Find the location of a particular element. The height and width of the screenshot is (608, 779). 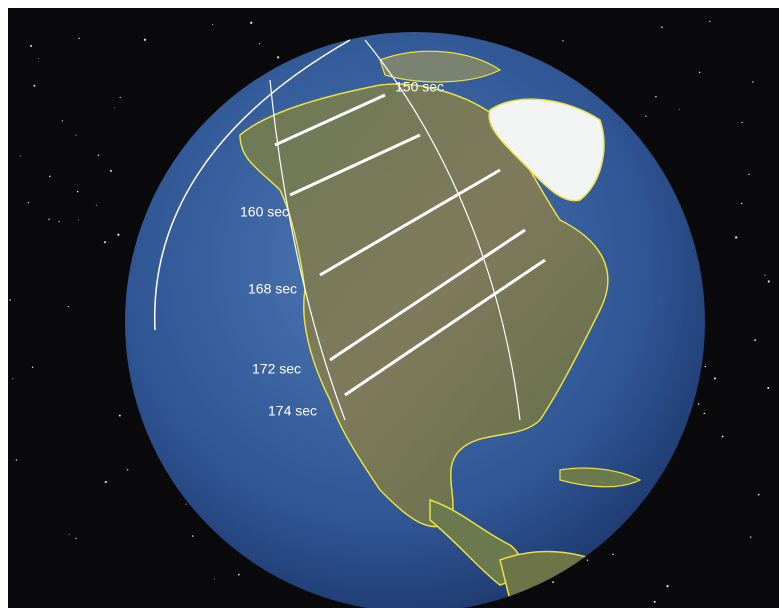

time-label: 168 sec is located at coordinates (272, 289).